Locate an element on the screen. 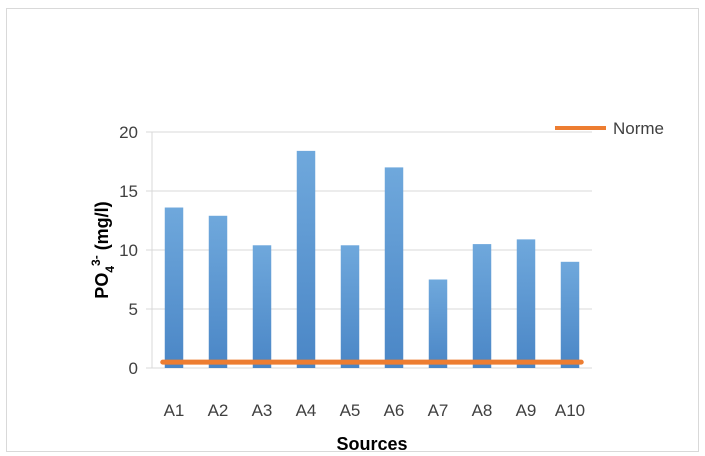 The image size is (705, 456). y-axis-title-unit: (mg/l) is located at coordinates (102, 228).